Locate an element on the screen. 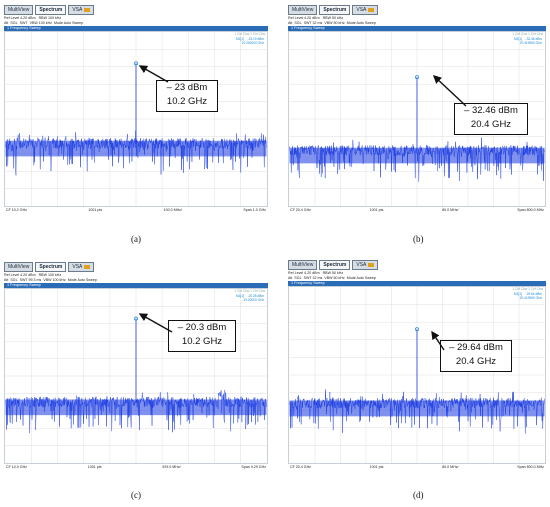  center-frequency: CF 10.2 GHz is located at coordinates (16, 210).